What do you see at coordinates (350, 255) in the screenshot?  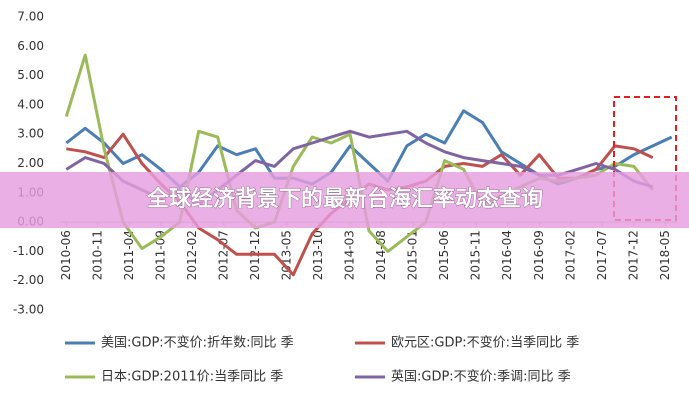 I see `x-tick-label: 2014-03` at bounding box center [350, 255].